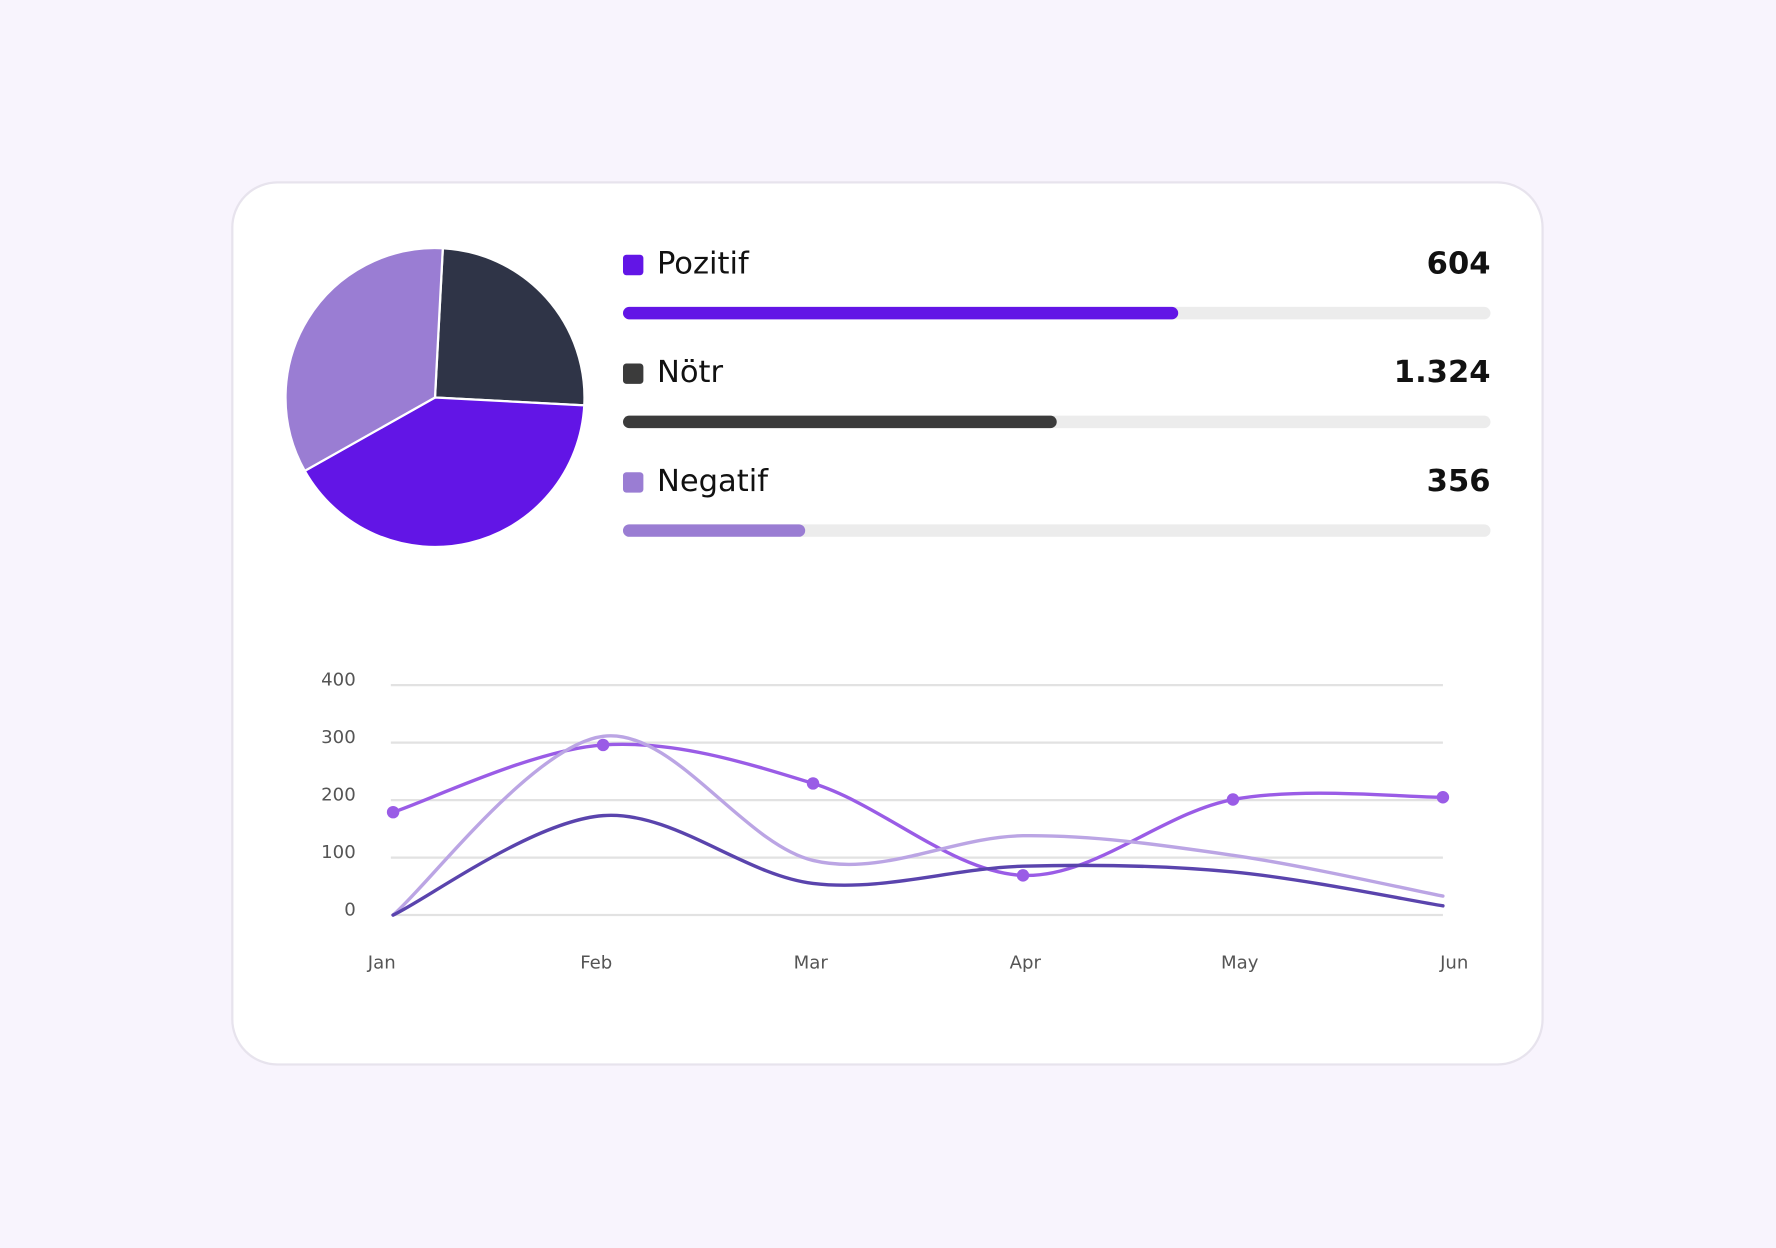  What do you see at coordinates (381, 963) in the screenshot?
I see `x-tick-label: Jan` at bounding box center [381, 963].